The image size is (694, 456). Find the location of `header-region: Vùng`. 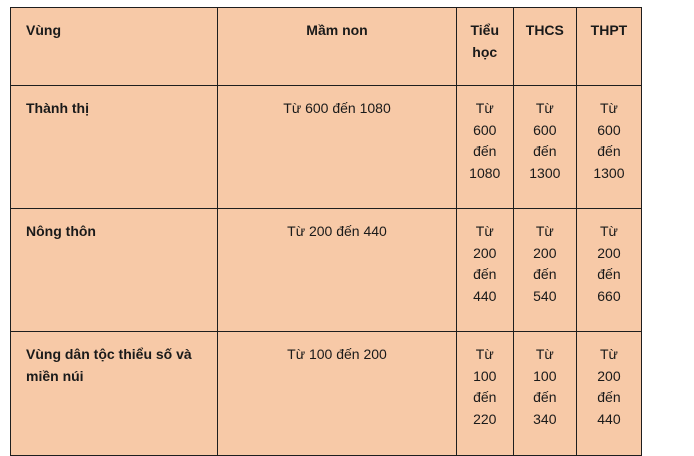

header-region: Vùng is located at coordinates (114, 46).